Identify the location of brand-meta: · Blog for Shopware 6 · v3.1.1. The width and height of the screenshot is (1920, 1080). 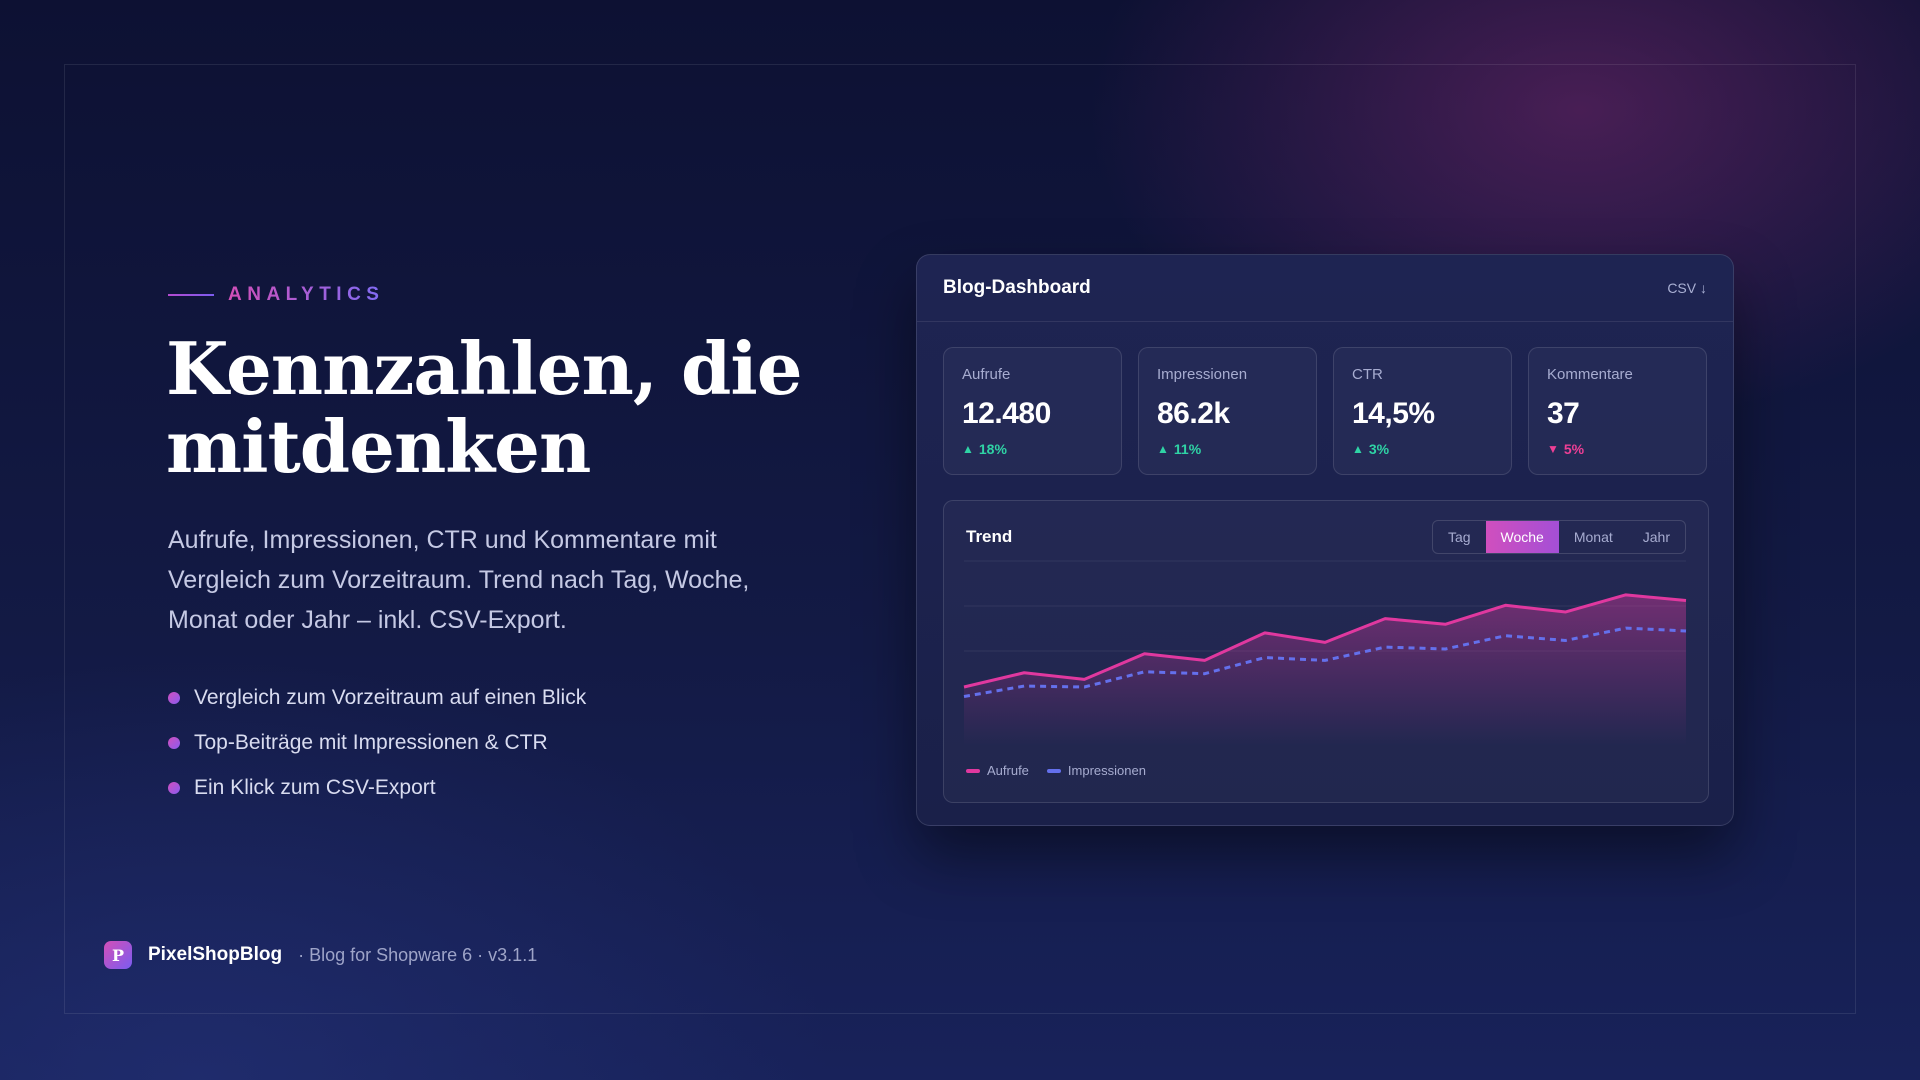
(418, 954).